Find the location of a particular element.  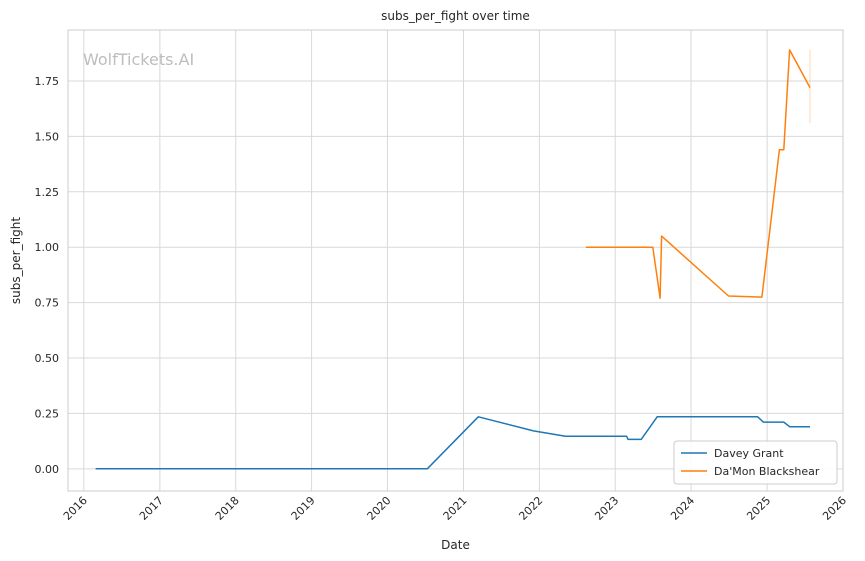

y-tick-label: 0.50 is located at coordinates (47, 358).